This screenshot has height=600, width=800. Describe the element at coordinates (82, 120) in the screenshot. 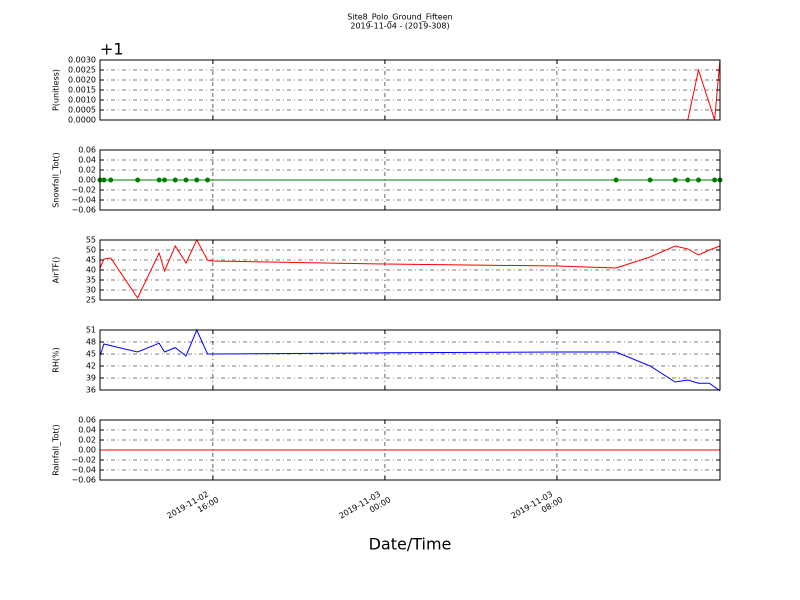

I see `y-tick-label: 0.0000` at that location.